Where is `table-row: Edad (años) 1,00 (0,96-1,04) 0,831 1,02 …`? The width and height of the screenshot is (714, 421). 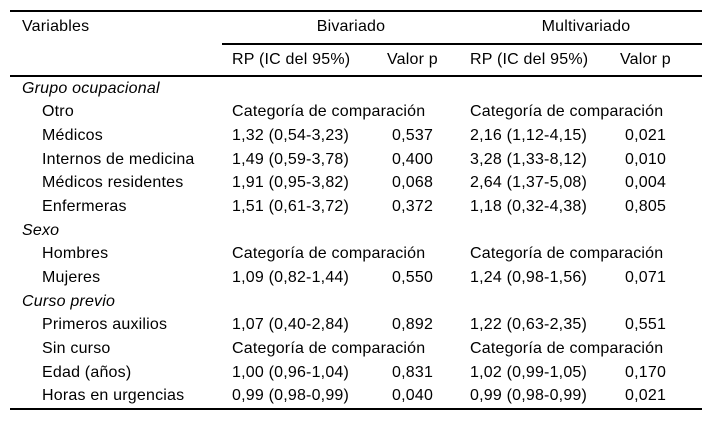 table-row: Edad (años) 1,00 (0,96-1,04) 0,831 1,02 … is located at coordinates (356, 373).